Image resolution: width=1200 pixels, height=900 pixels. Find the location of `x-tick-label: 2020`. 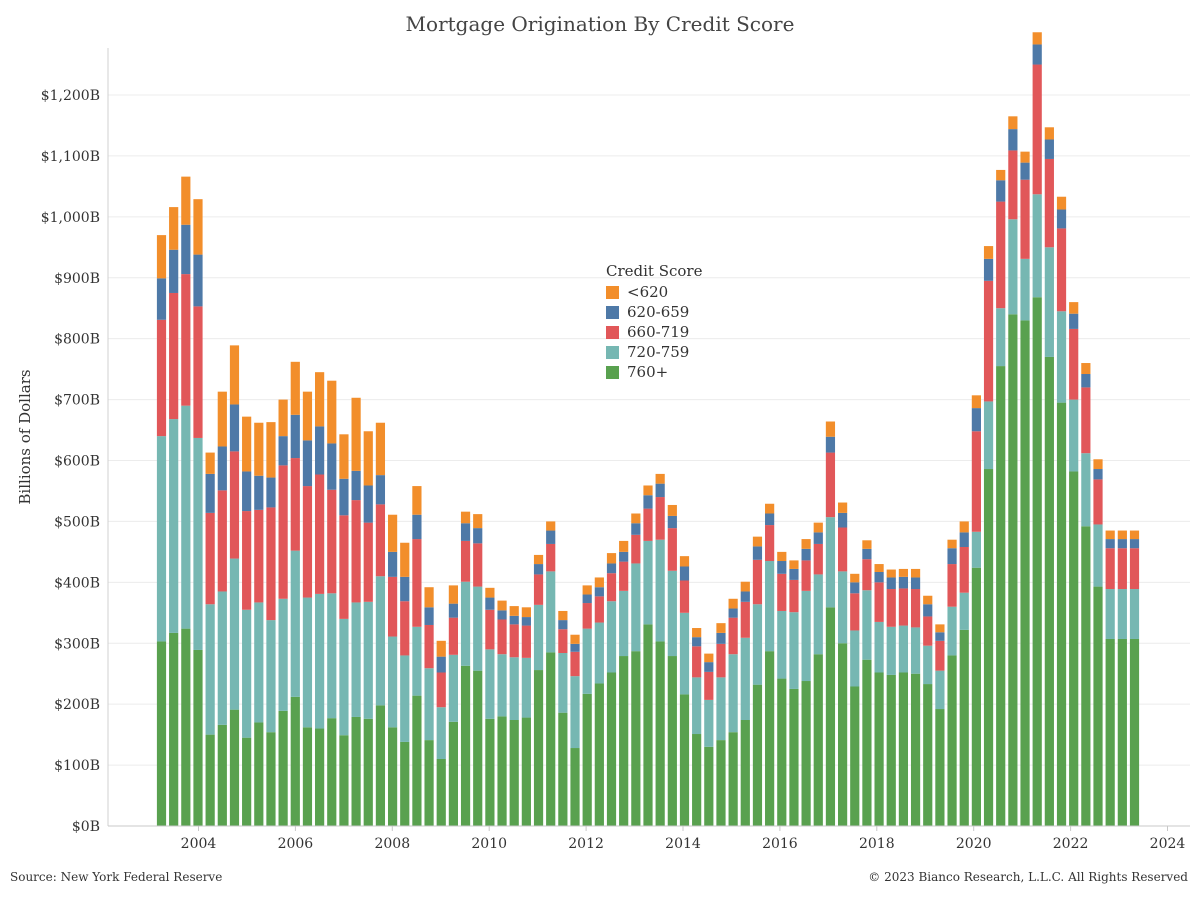

x-tick-label: 2020 is located at coordinates (974, 844).